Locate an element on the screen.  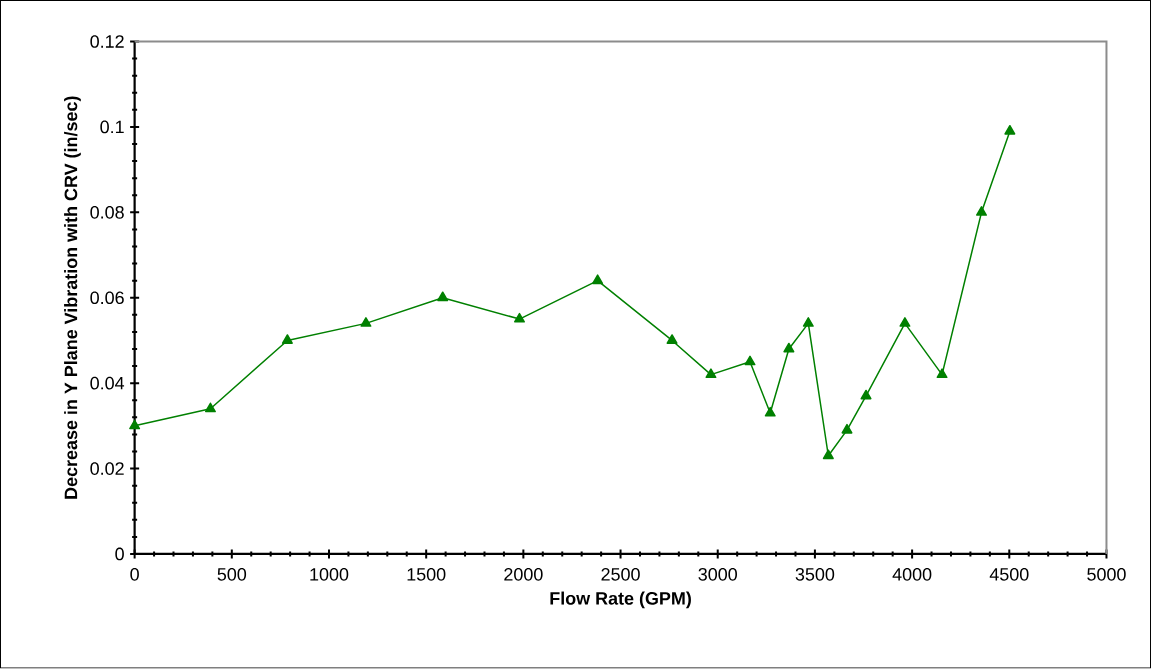
x-tick-label: 5000 is located at coordinates (1106, 574).